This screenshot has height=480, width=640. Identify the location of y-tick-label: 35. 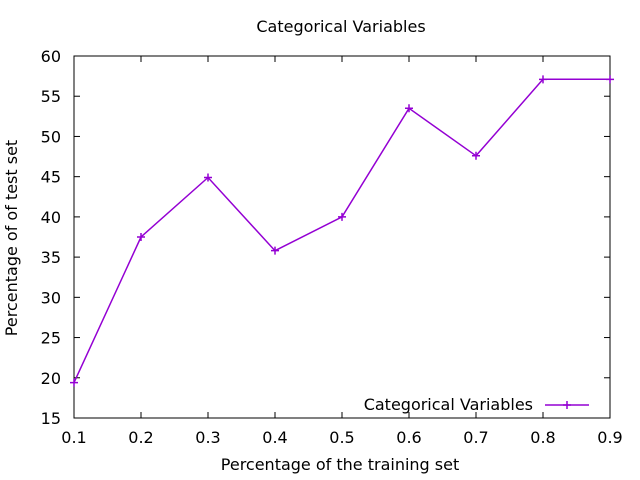
(51, 257).